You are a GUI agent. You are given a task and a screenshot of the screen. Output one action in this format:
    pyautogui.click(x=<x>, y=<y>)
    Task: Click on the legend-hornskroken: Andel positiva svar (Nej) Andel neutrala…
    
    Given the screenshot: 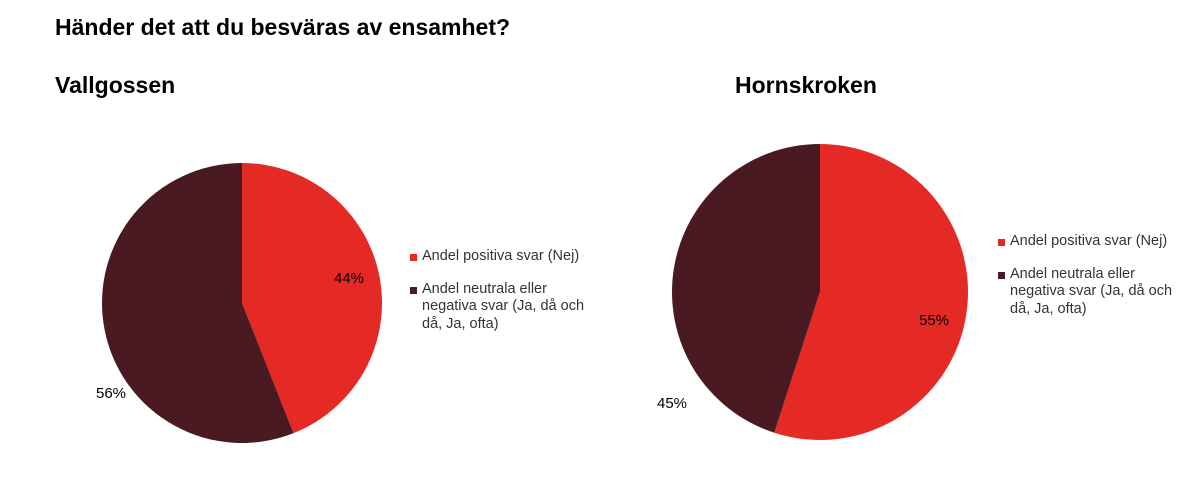 What is the action you would take?
    pyautogui.click(x=1093, y=283)
    